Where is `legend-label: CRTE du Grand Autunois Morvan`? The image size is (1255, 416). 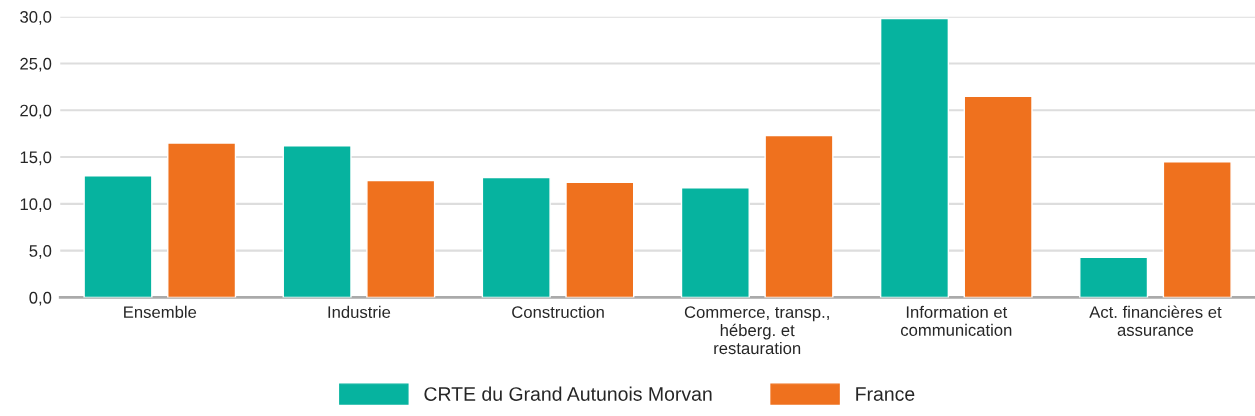
legend-label: CRTE du Grand Autunois Morvan is located at coordinates (568, 393).